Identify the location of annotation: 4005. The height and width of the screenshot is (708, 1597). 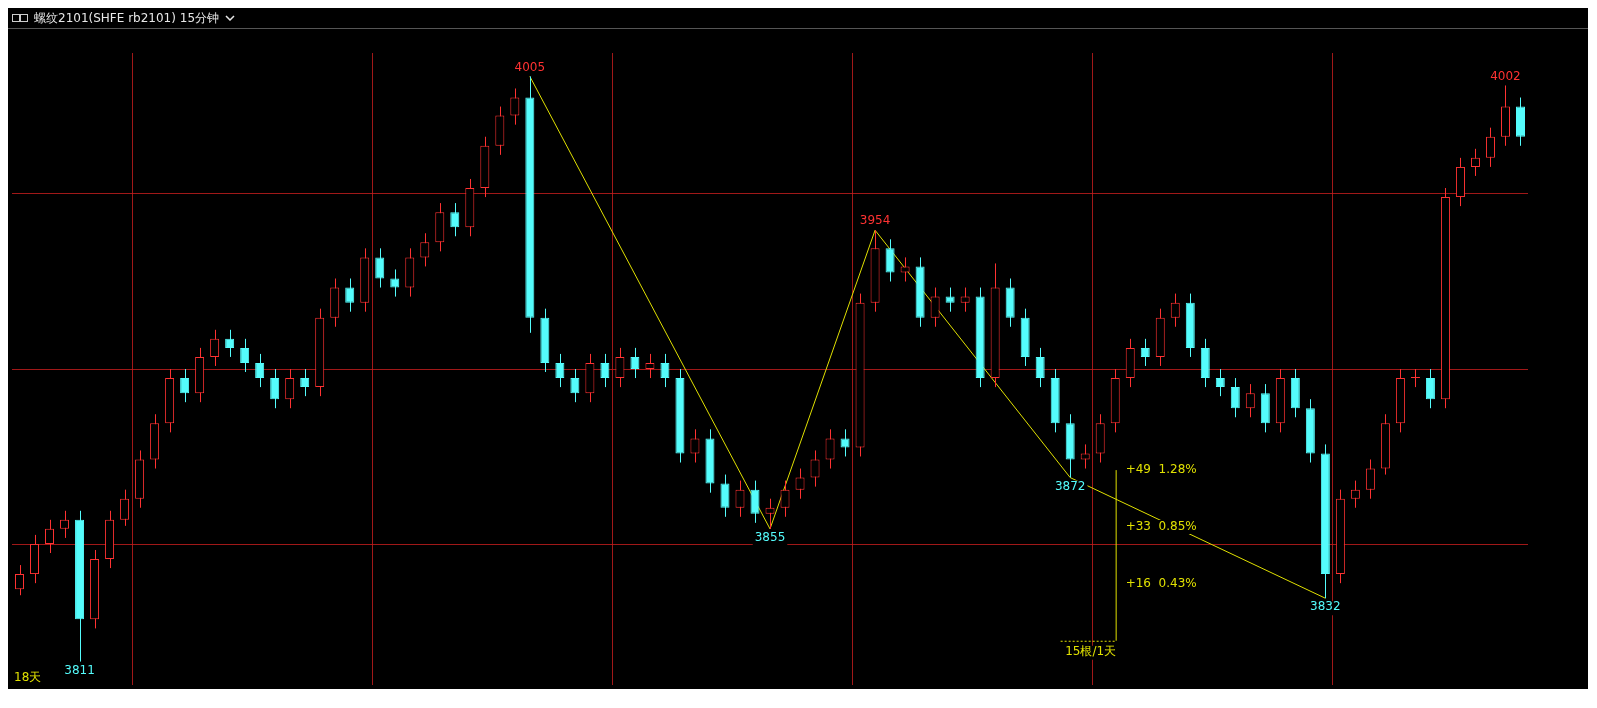
(530, 66).